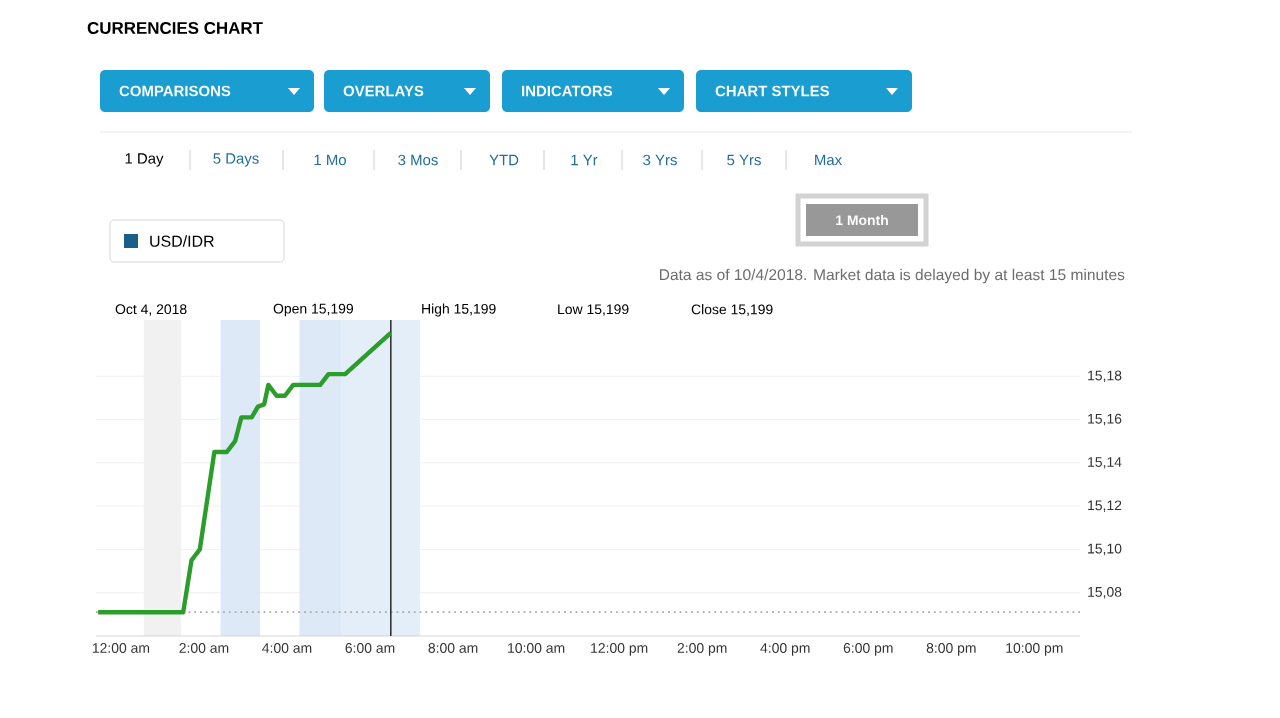  Describe the element at coordinates (175, 28) in the screenshot. I see `chart-title: CURRENCIES CHART` at that location.